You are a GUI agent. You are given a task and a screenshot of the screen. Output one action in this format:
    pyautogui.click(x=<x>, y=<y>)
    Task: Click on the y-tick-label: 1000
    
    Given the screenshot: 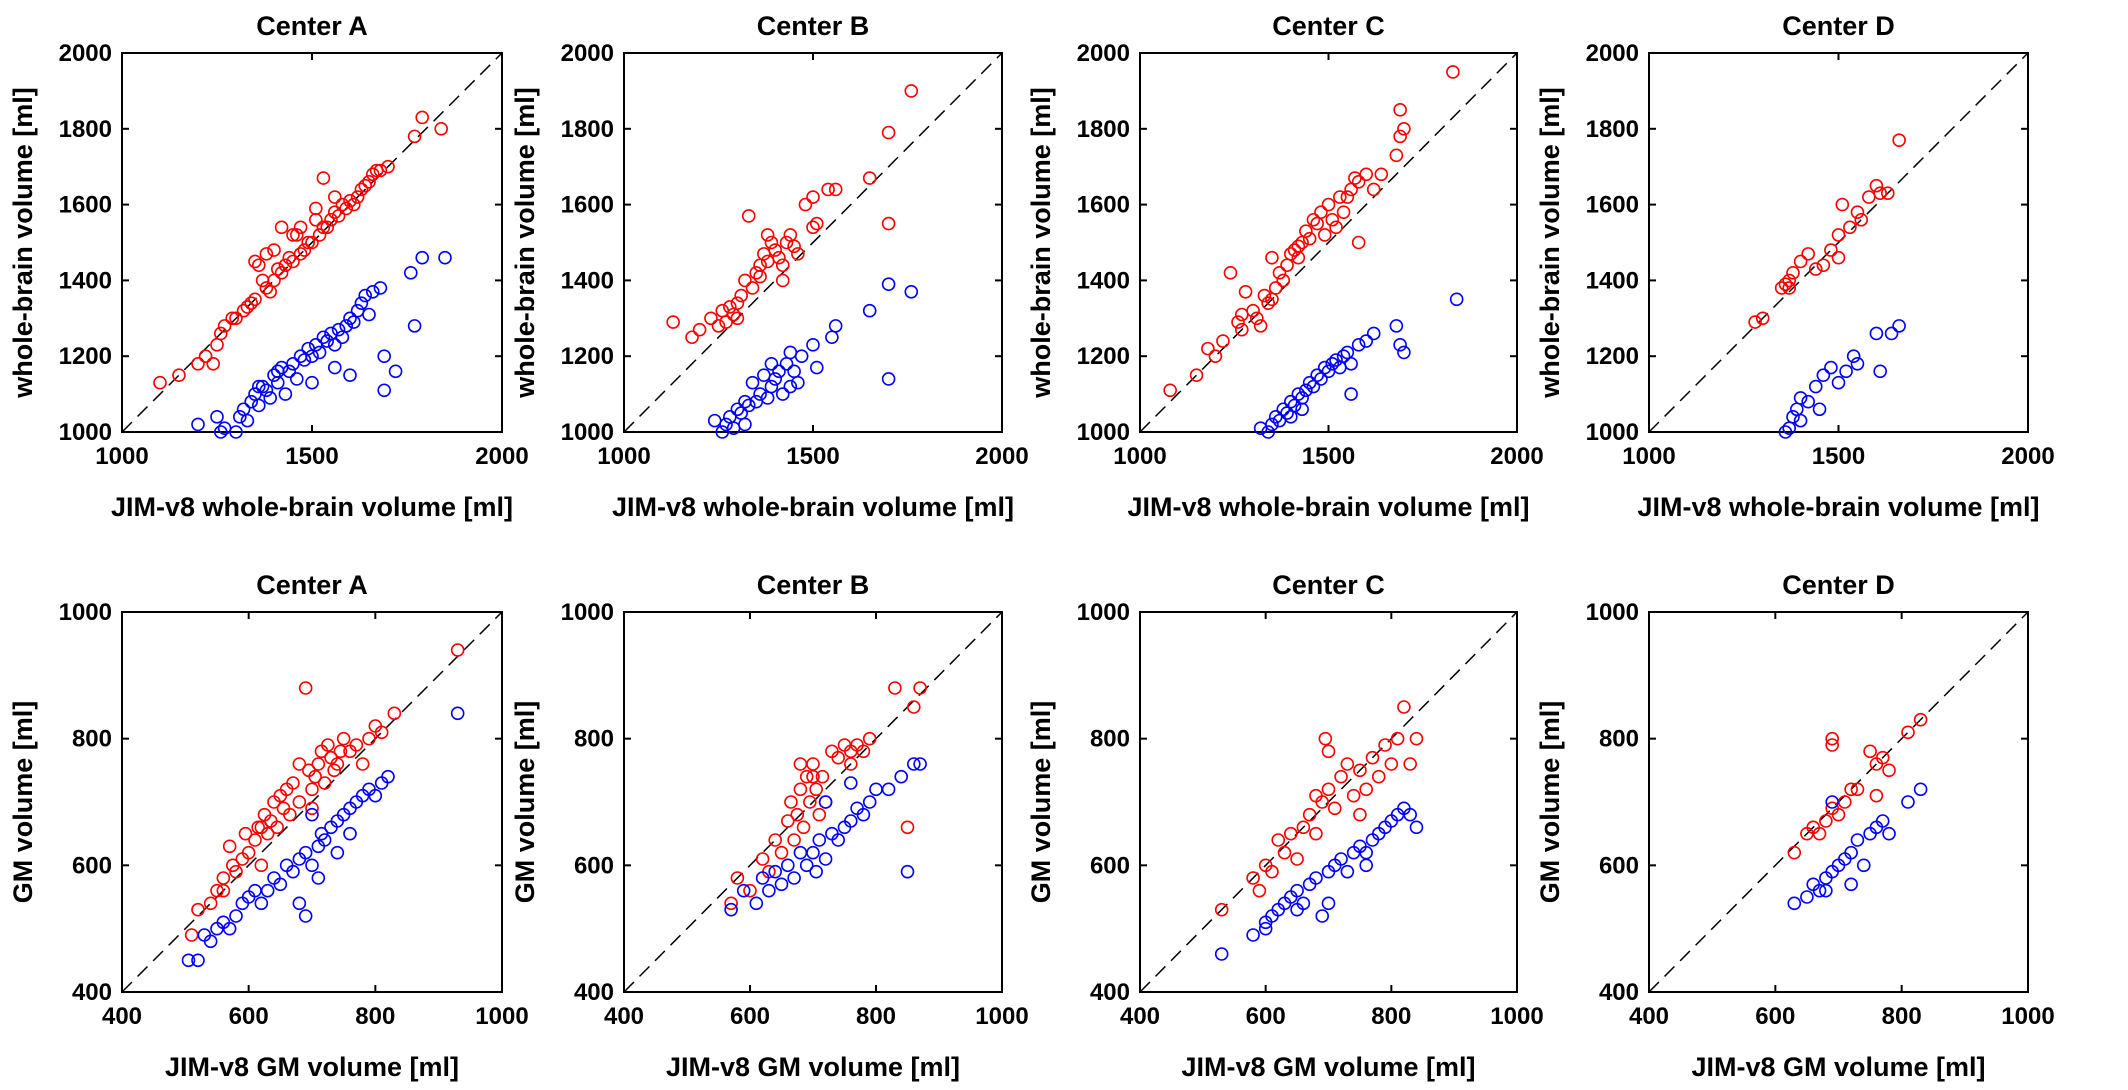 What is the action you would take?
    pyautogui.click(x=1103, y=432)
    